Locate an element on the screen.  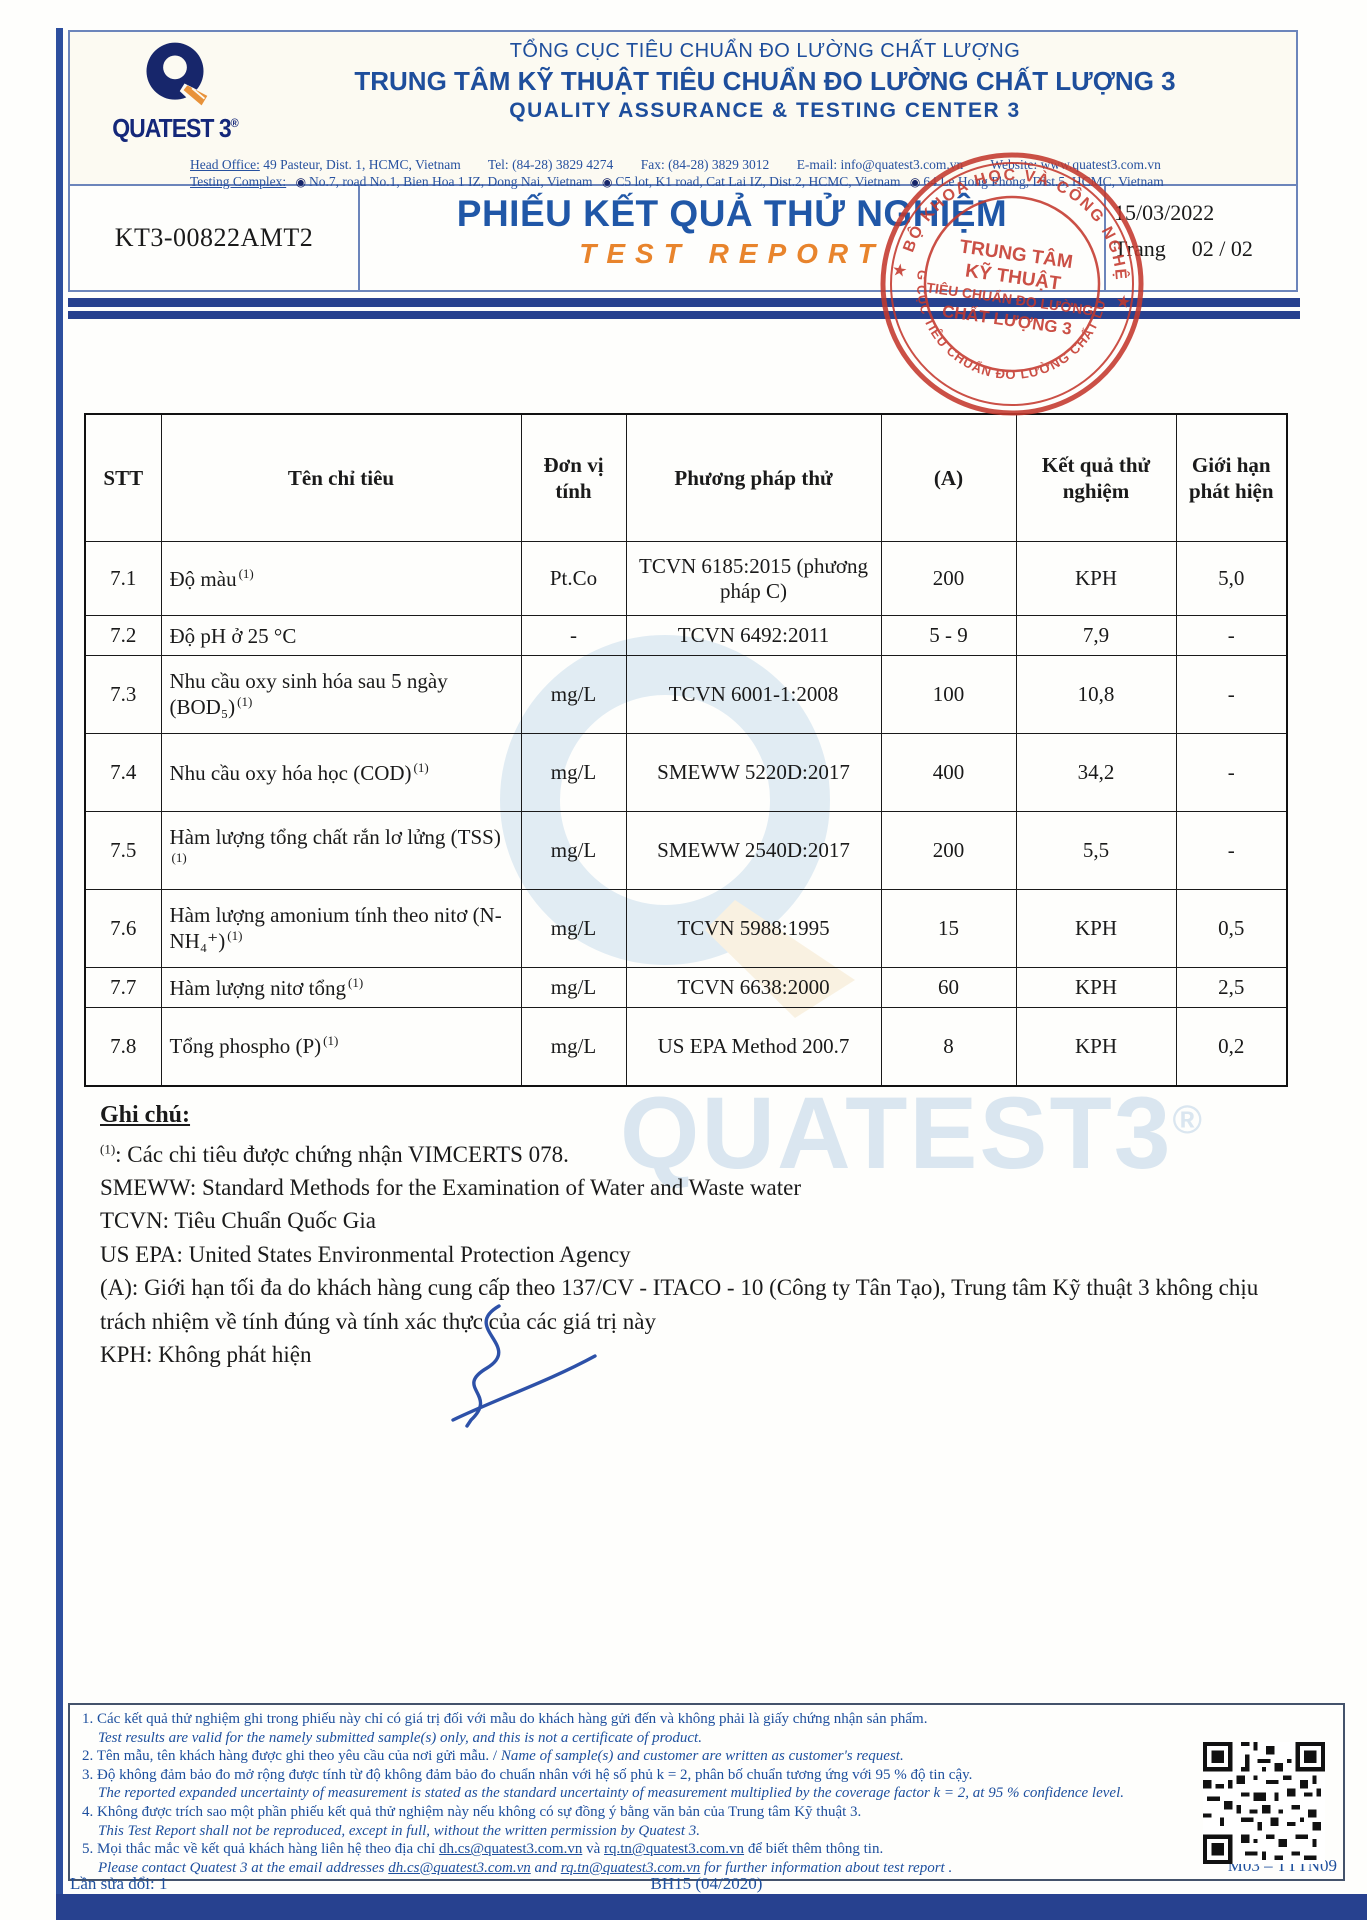
cell-method: TCVN 6638:2000 is located at coordinates (753, 987).